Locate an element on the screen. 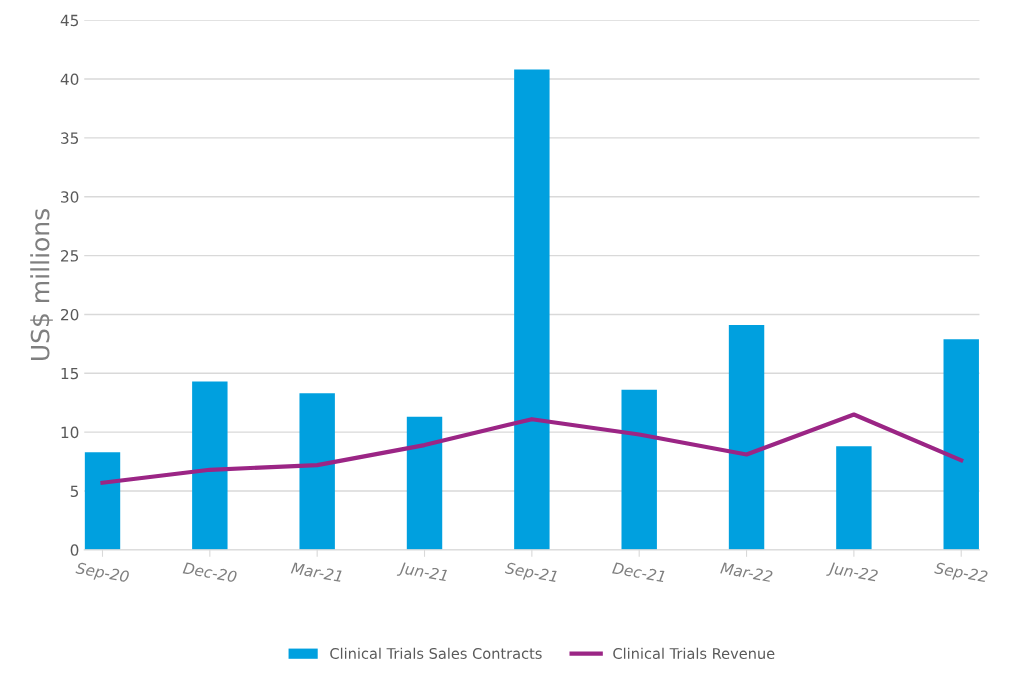 The height and width of the screenshot is (673, 1015). y-tick-label: 5 is located at coordinates (74, 491).